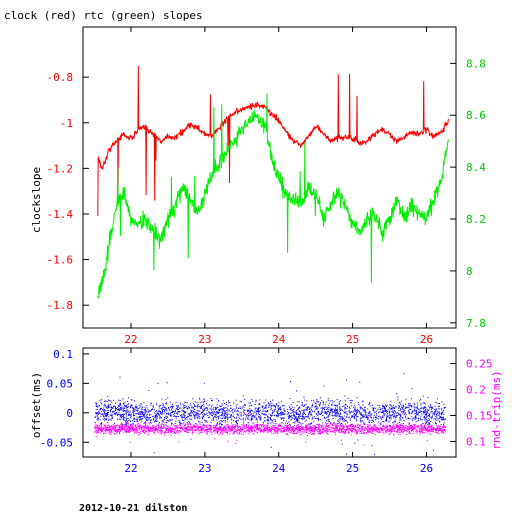 Image resolution: width=512 pixels, height=512 pixels. I want to click on x-tick-label: 26, so click(426, 339).